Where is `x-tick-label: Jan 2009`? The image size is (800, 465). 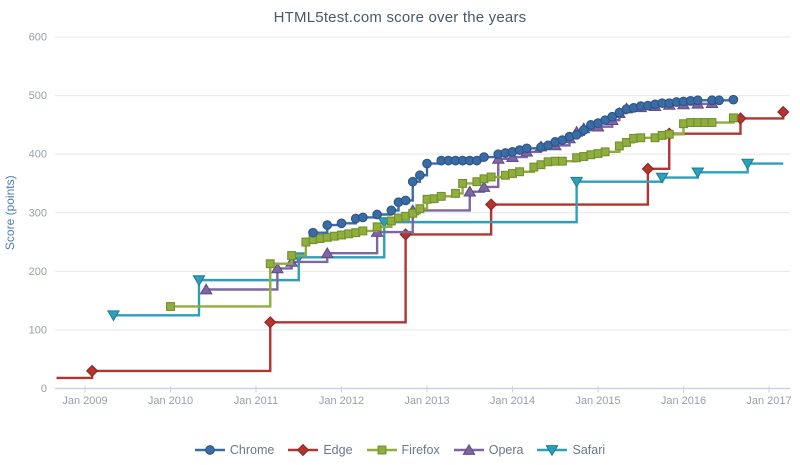 x-tick-label: Jan 2009 is located at coordinates (84, 401).